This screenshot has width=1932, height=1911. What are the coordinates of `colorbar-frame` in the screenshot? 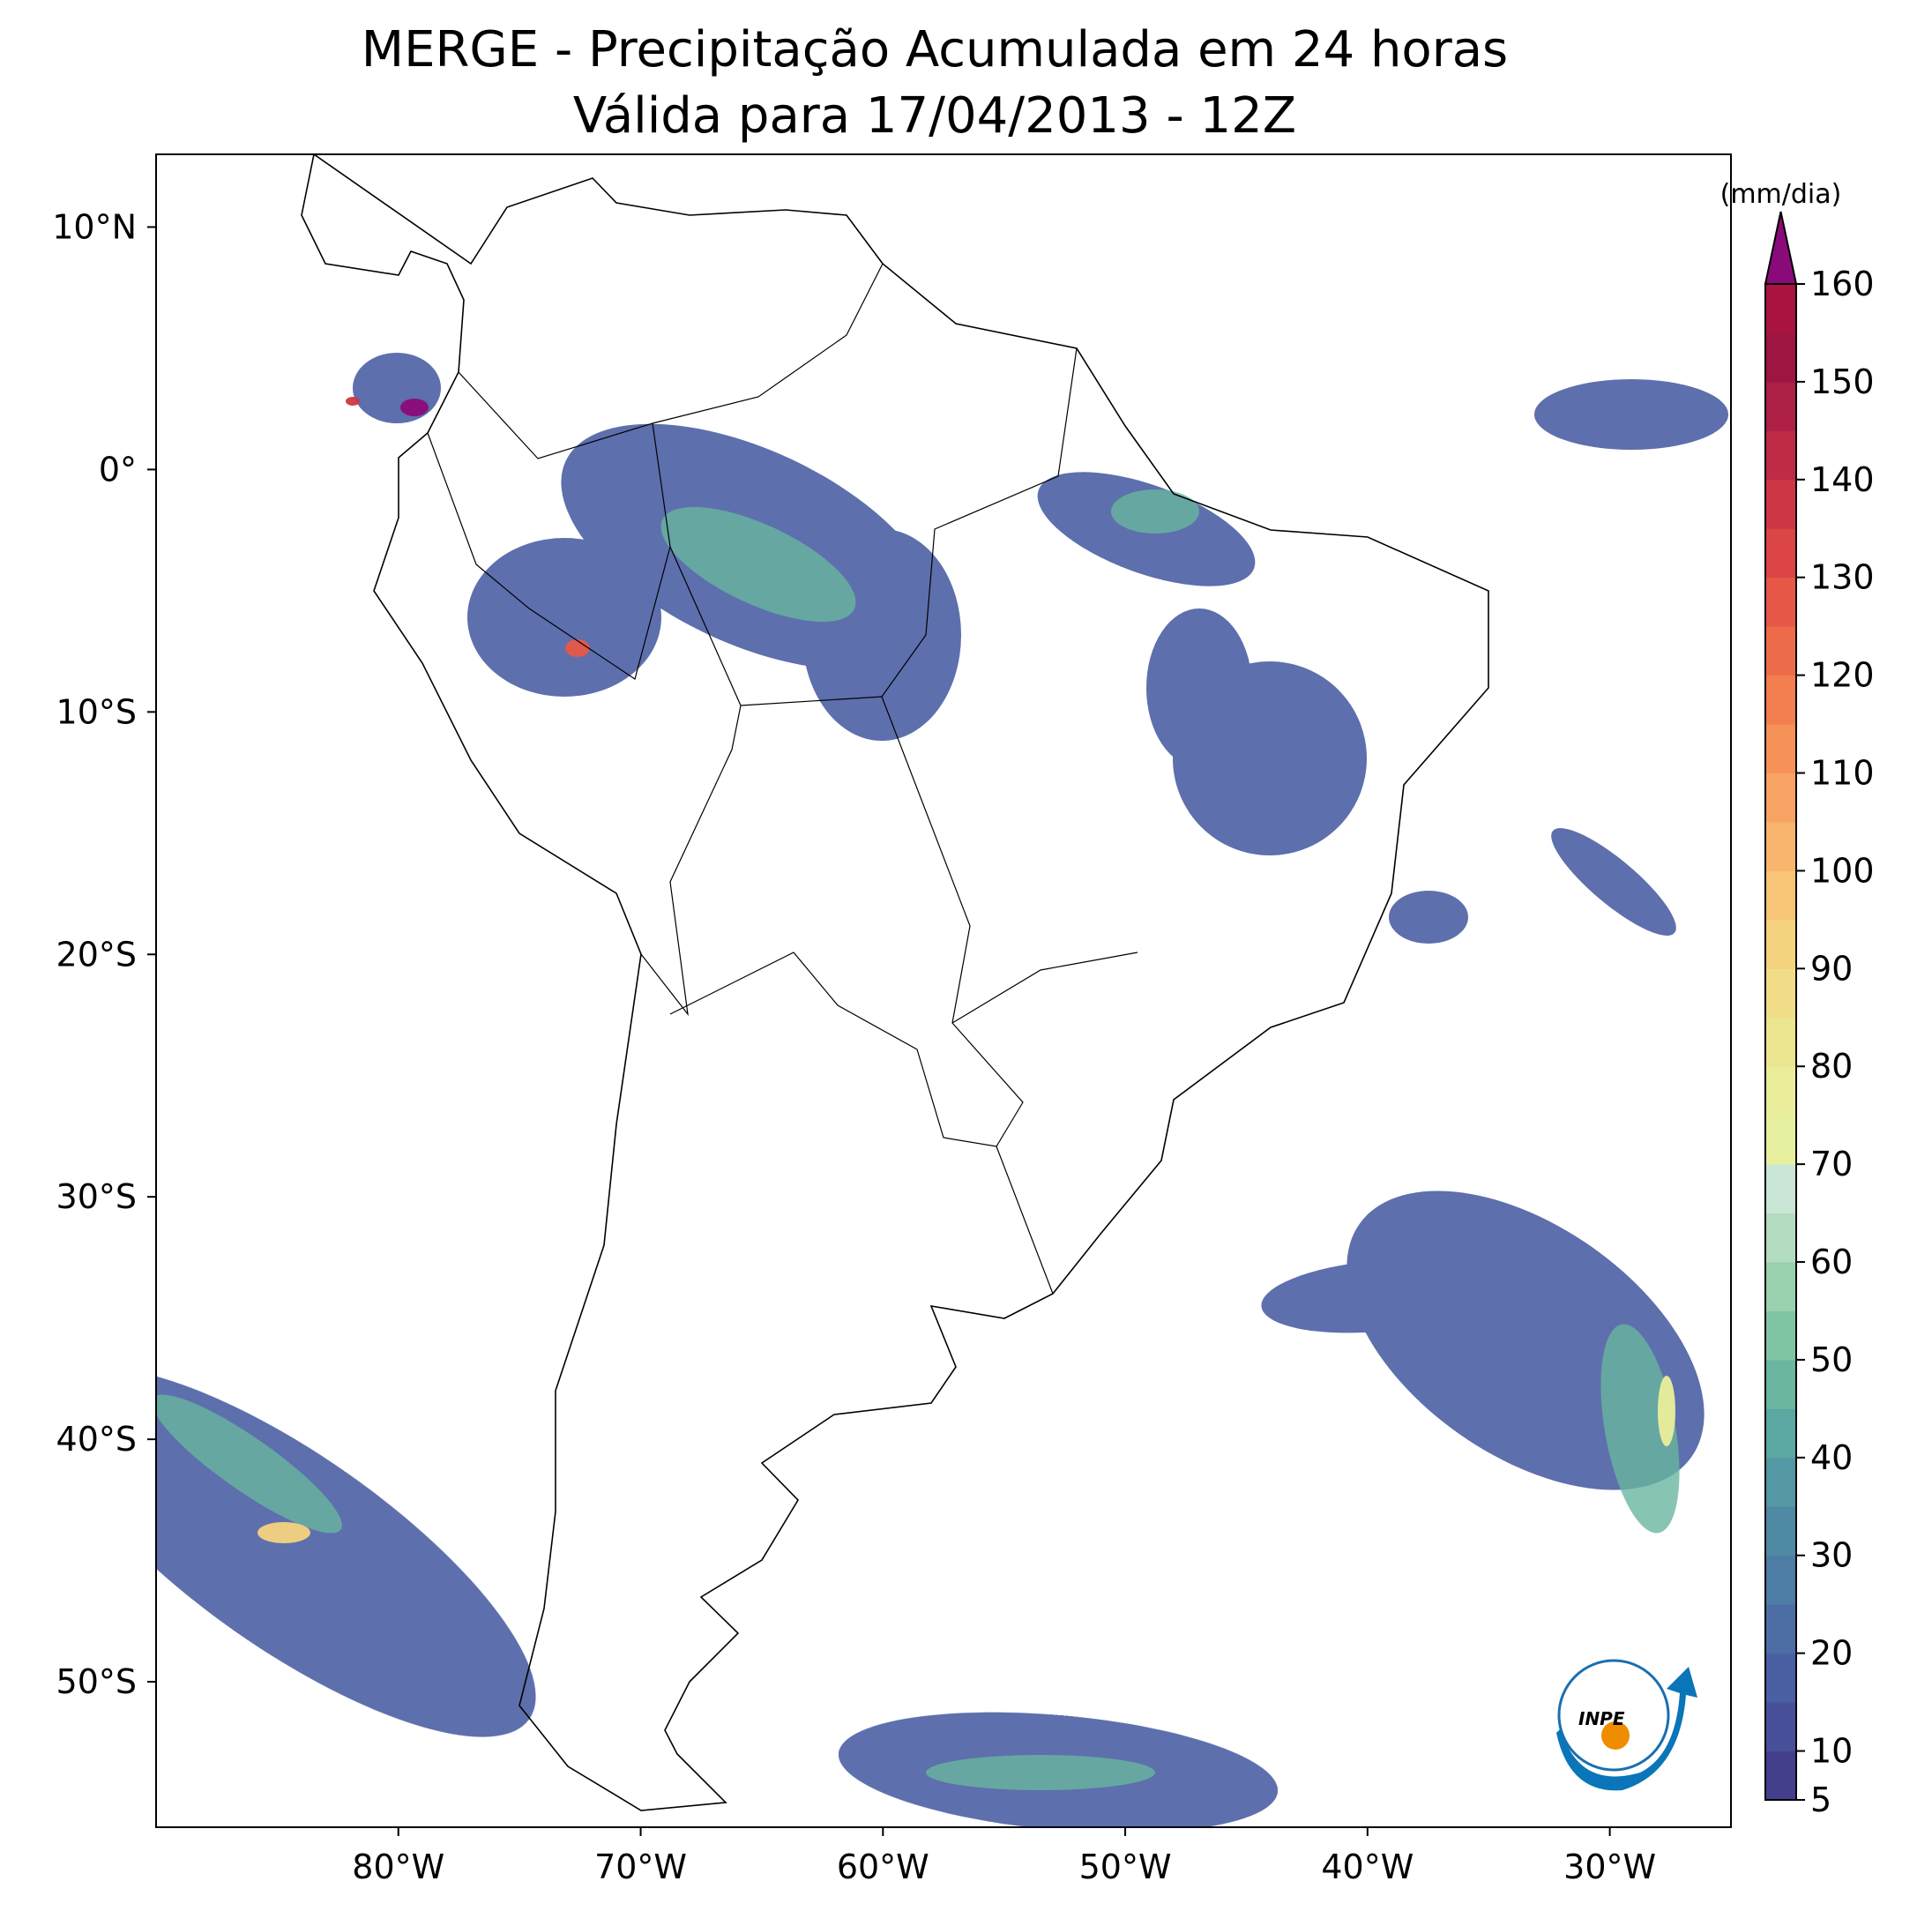 It's located at (1780, 1042).